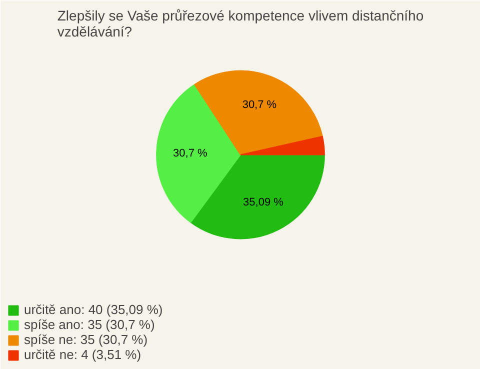 Image resolution: width=480 pixels, height=369 pixels. Describe the element at coordinates (86, 339) in the screenshot. I see `legend-label: spíše ne: 35 (30,7 %)` at that location.